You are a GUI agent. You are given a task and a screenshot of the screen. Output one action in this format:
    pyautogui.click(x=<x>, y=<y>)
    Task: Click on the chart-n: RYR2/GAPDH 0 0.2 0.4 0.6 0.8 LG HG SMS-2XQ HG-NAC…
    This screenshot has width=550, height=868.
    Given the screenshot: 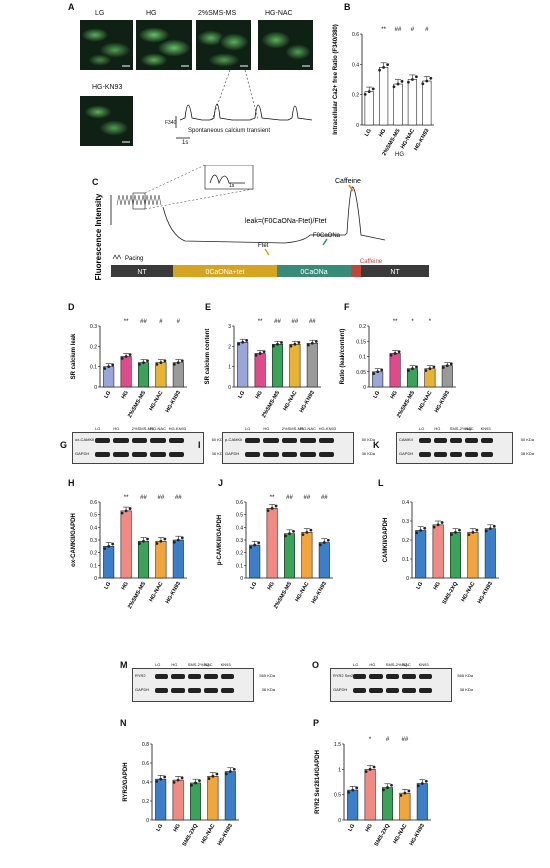 What is the action you would take?
    pyautogui.click(x=181, y=794)
    